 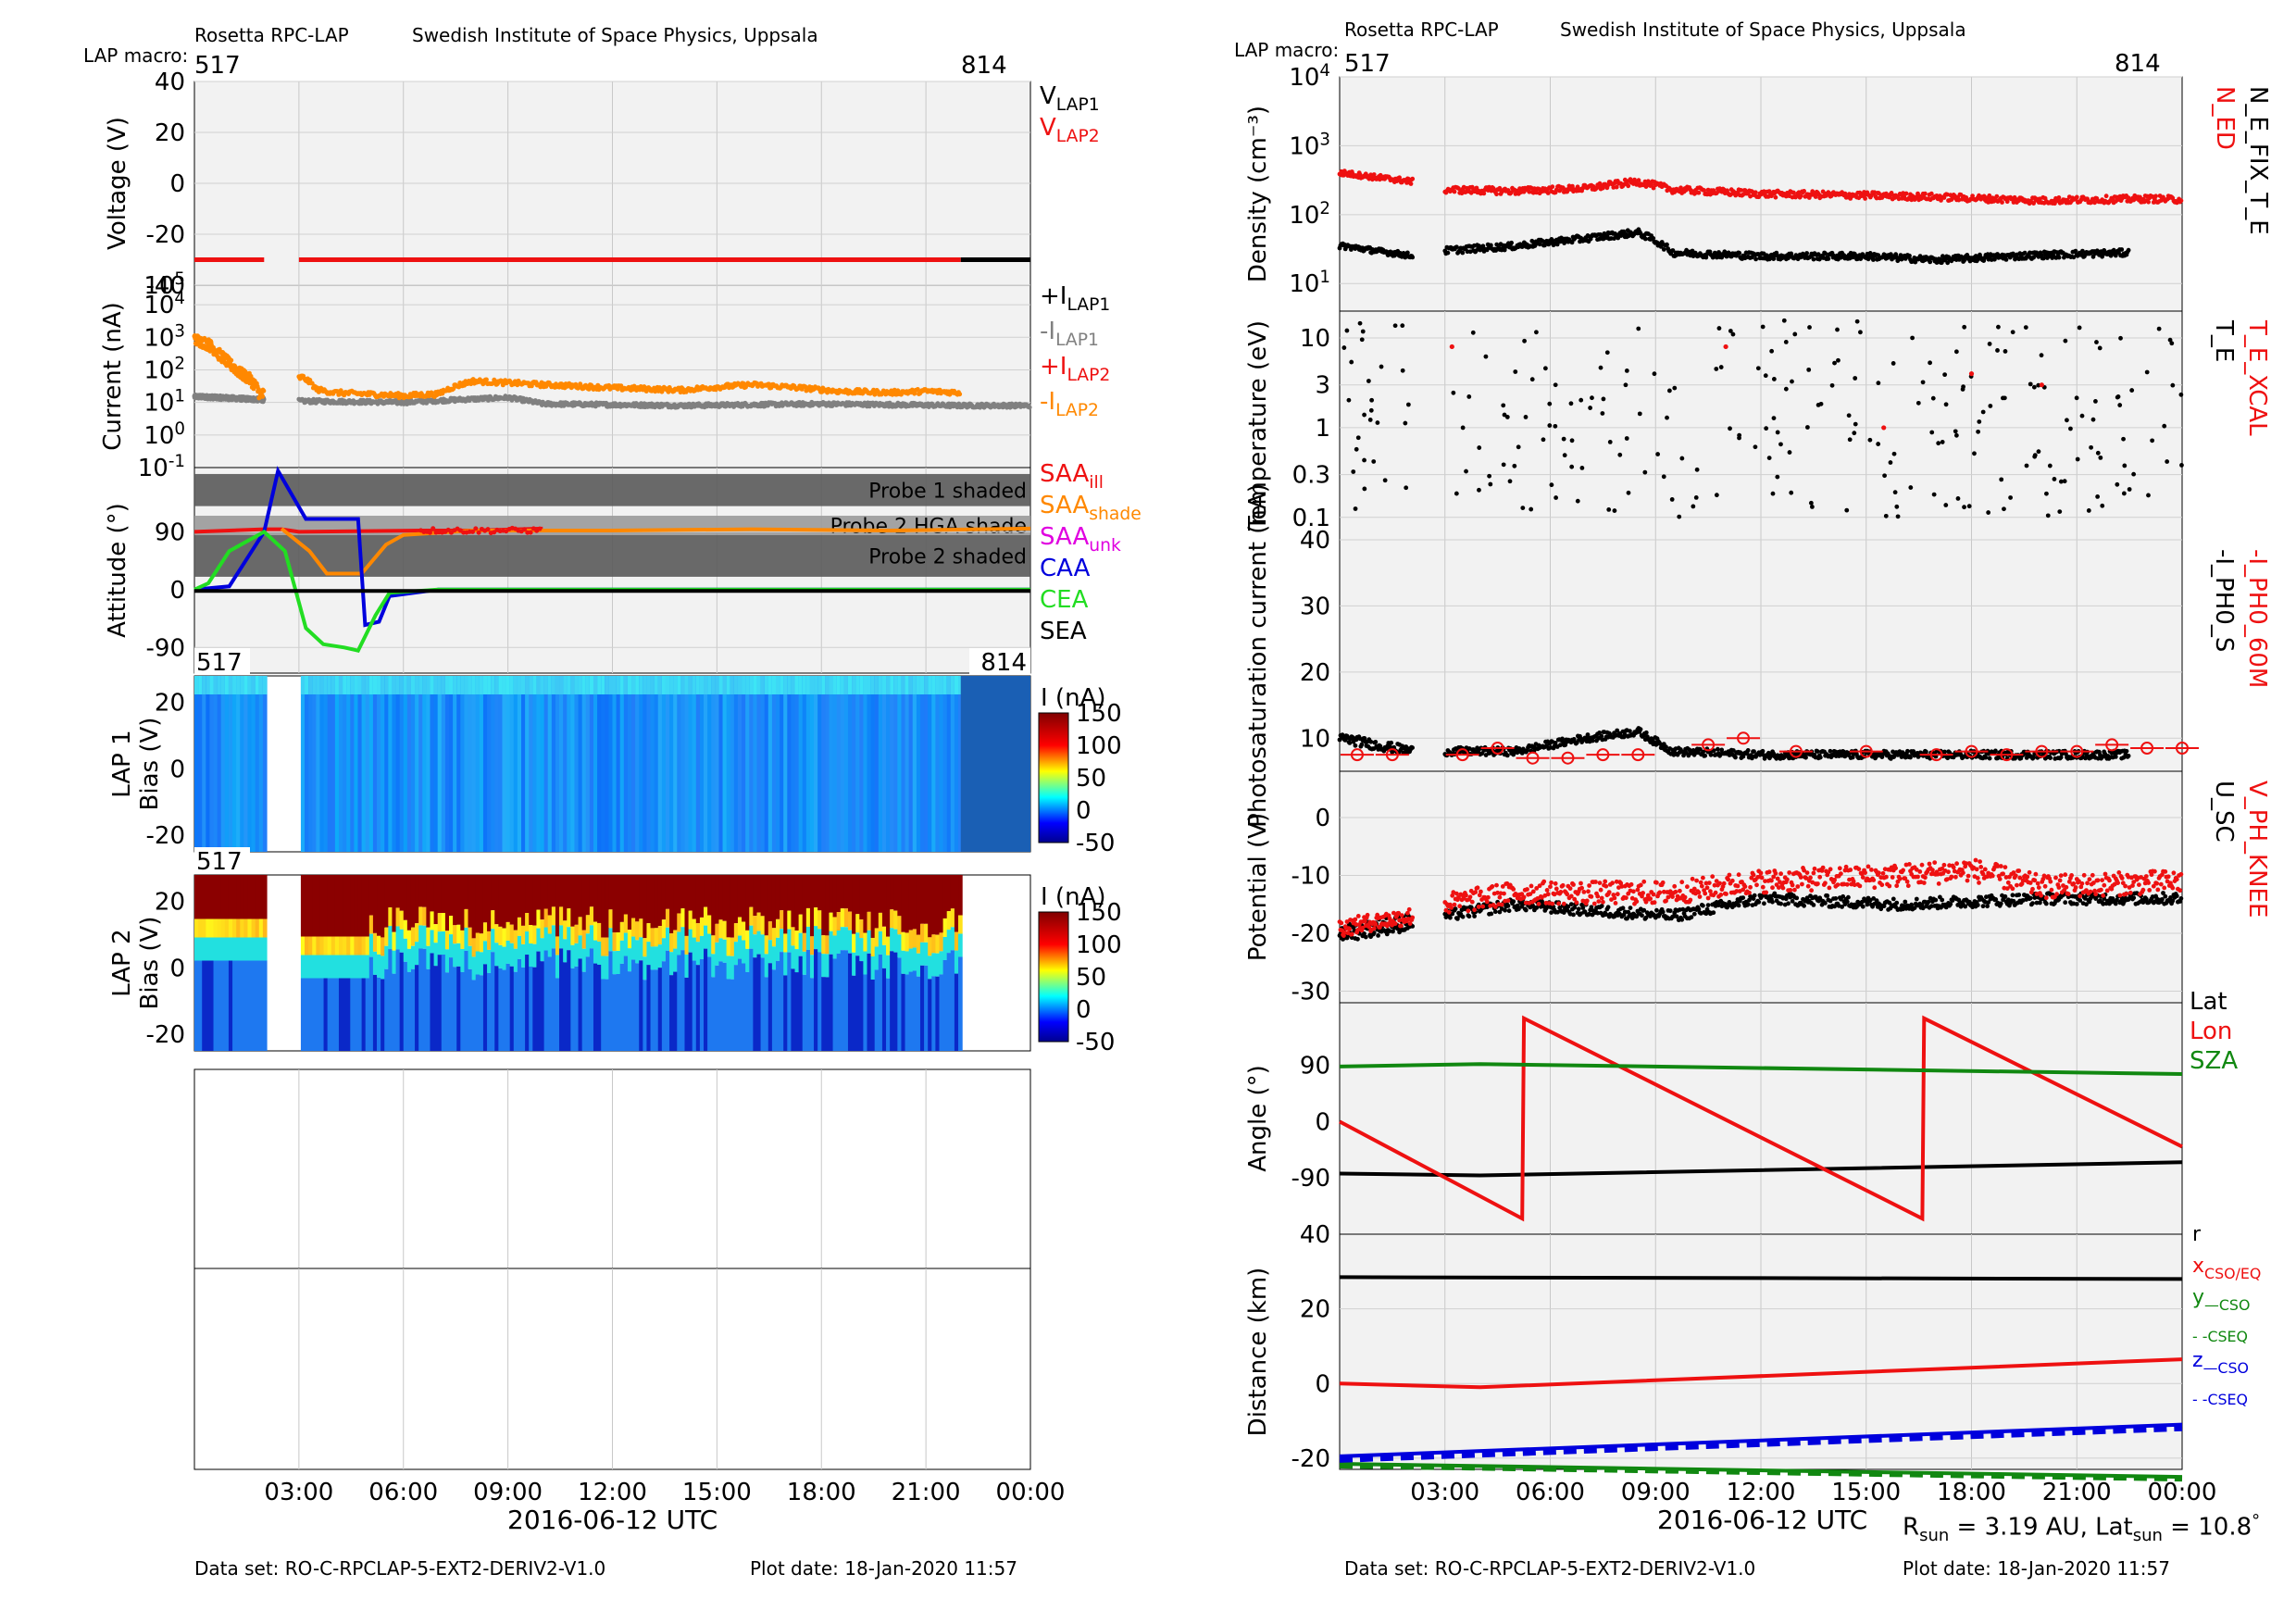 What do you see at coordinates (947, 491) in the screenshot?
I see `attitude-band-label: Probe 1 shaded` at bounding box center [947, 491].